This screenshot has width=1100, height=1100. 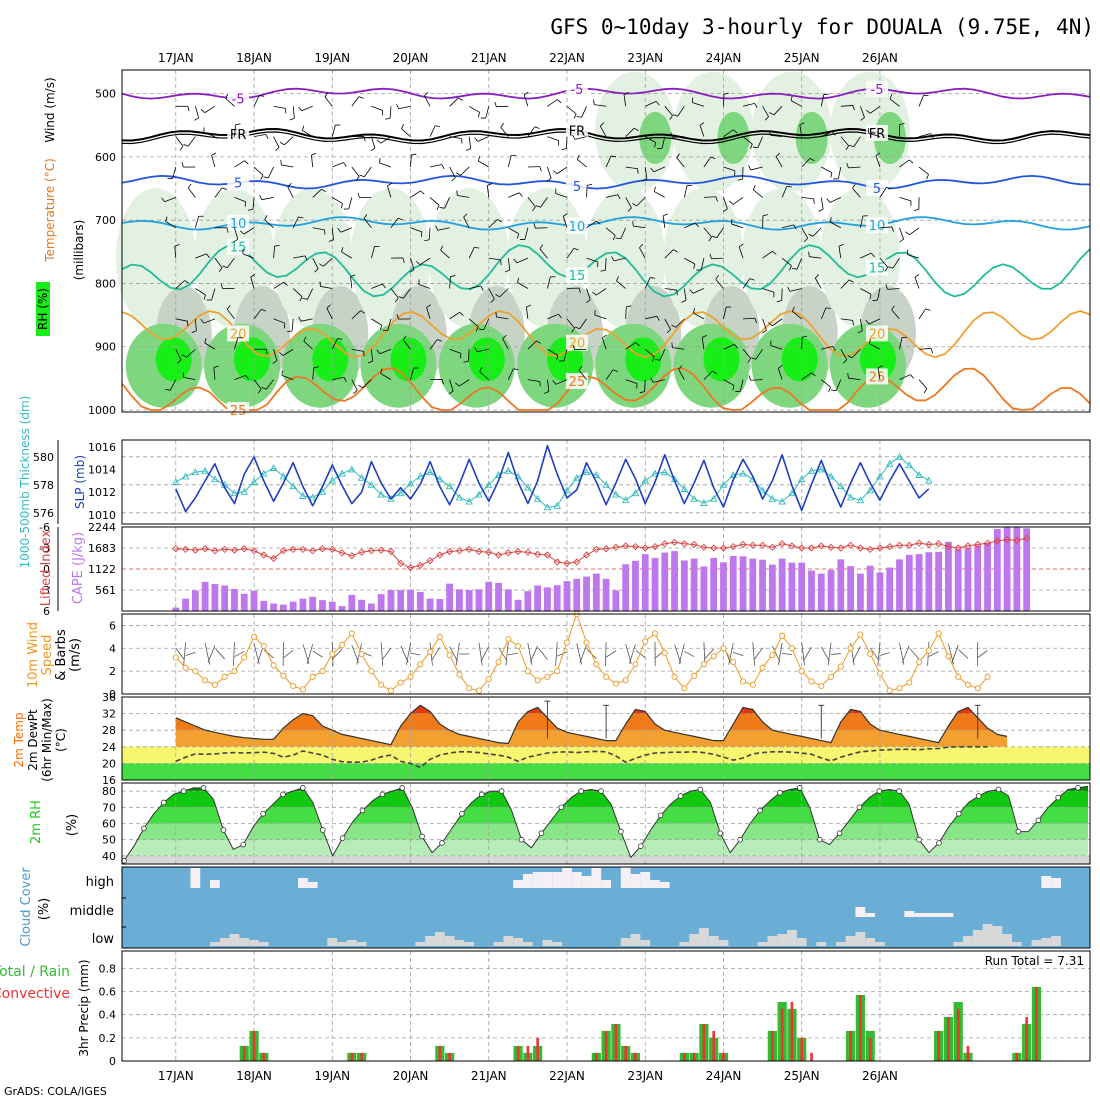 What do you see at coordinates (1018, 831) in the screenshot?
I see `rh2m-point` at bounding box center [1018, 831].